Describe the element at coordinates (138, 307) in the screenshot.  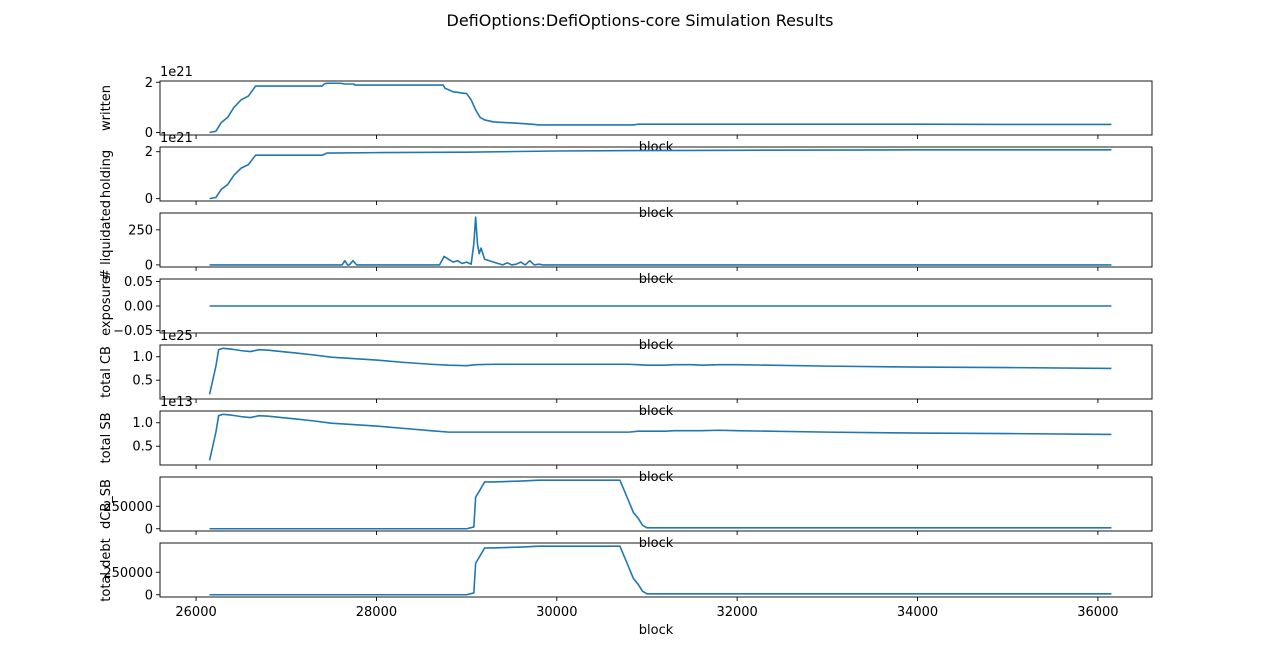
I see `y-tick-label: 0.00` at that location.